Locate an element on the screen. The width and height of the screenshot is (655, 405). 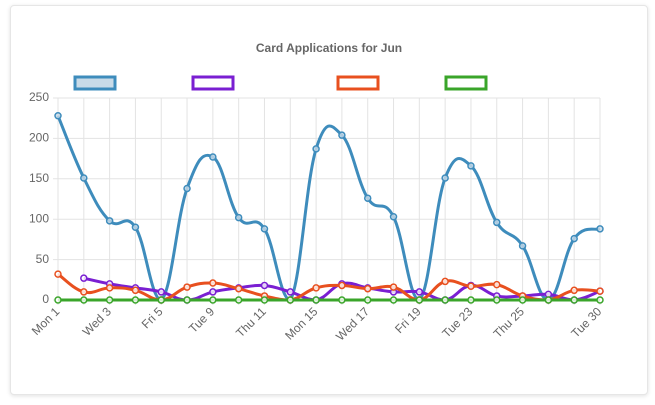
y-tick-label: 200 is located at coordinates (39, 138).